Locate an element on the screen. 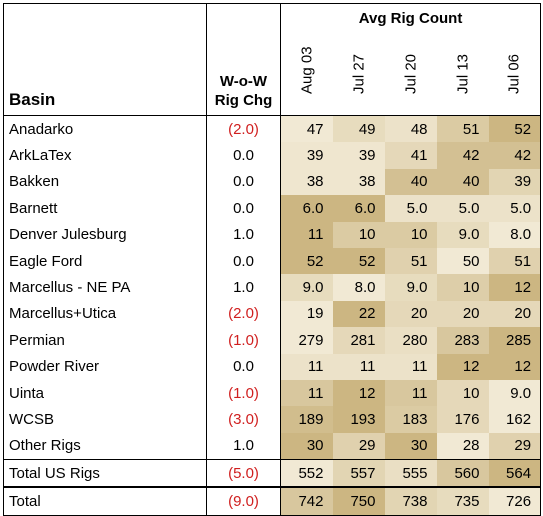 This screenshot has width=543, height=516. rig-count-cell: 50 is located at coordinates (462, 261).